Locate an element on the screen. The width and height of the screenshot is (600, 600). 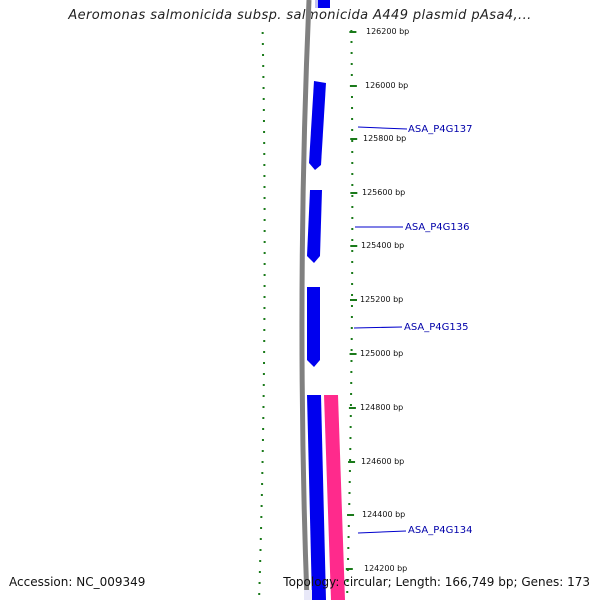
gene-ASA_P4G136 is located at coordinates (314, 226).